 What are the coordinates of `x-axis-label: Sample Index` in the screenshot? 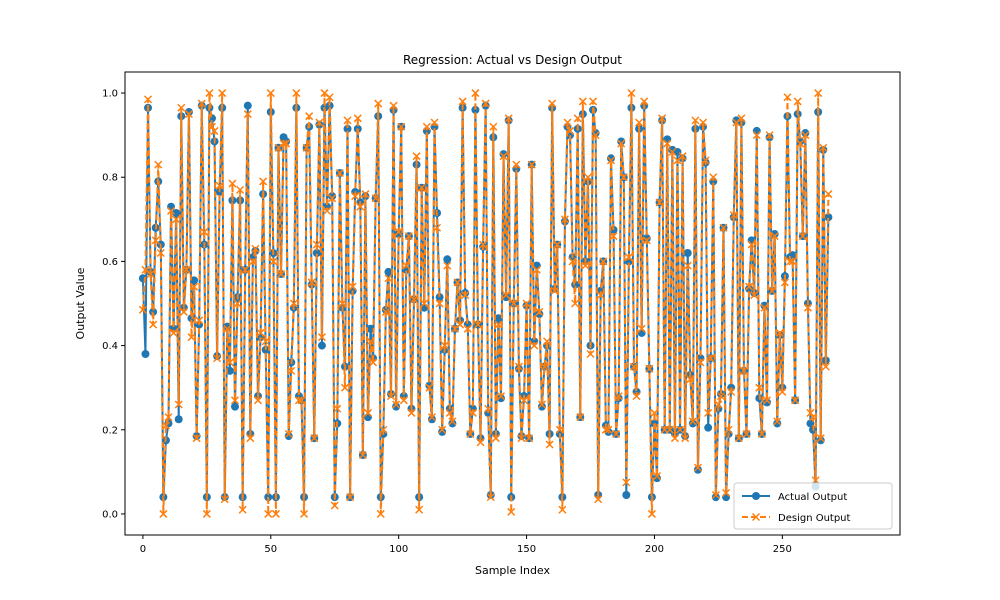 It's located at (513, 570).